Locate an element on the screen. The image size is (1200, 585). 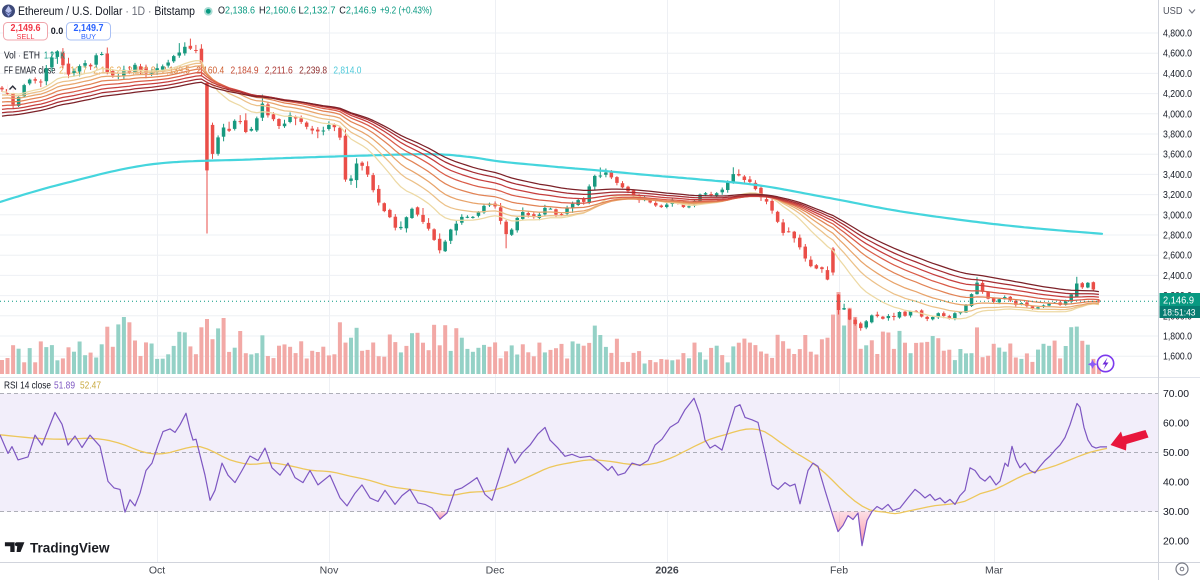
svg-text: 3,600.0 is located at coordinates (1177, 155).